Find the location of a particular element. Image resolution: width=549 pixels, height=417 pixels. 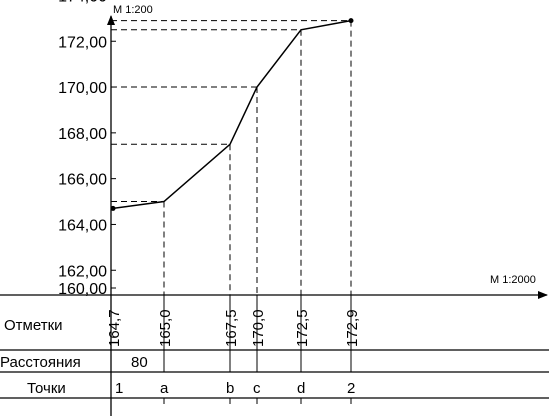

y-tick-label: 166,00 is located at coordinates (82, 180).